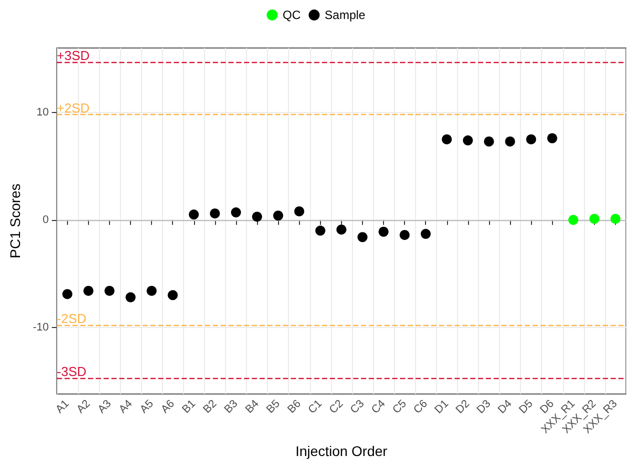  Describe the element at coordinates (526, 407) in the screenshot. I see `x-tick-label: D5` at that location.